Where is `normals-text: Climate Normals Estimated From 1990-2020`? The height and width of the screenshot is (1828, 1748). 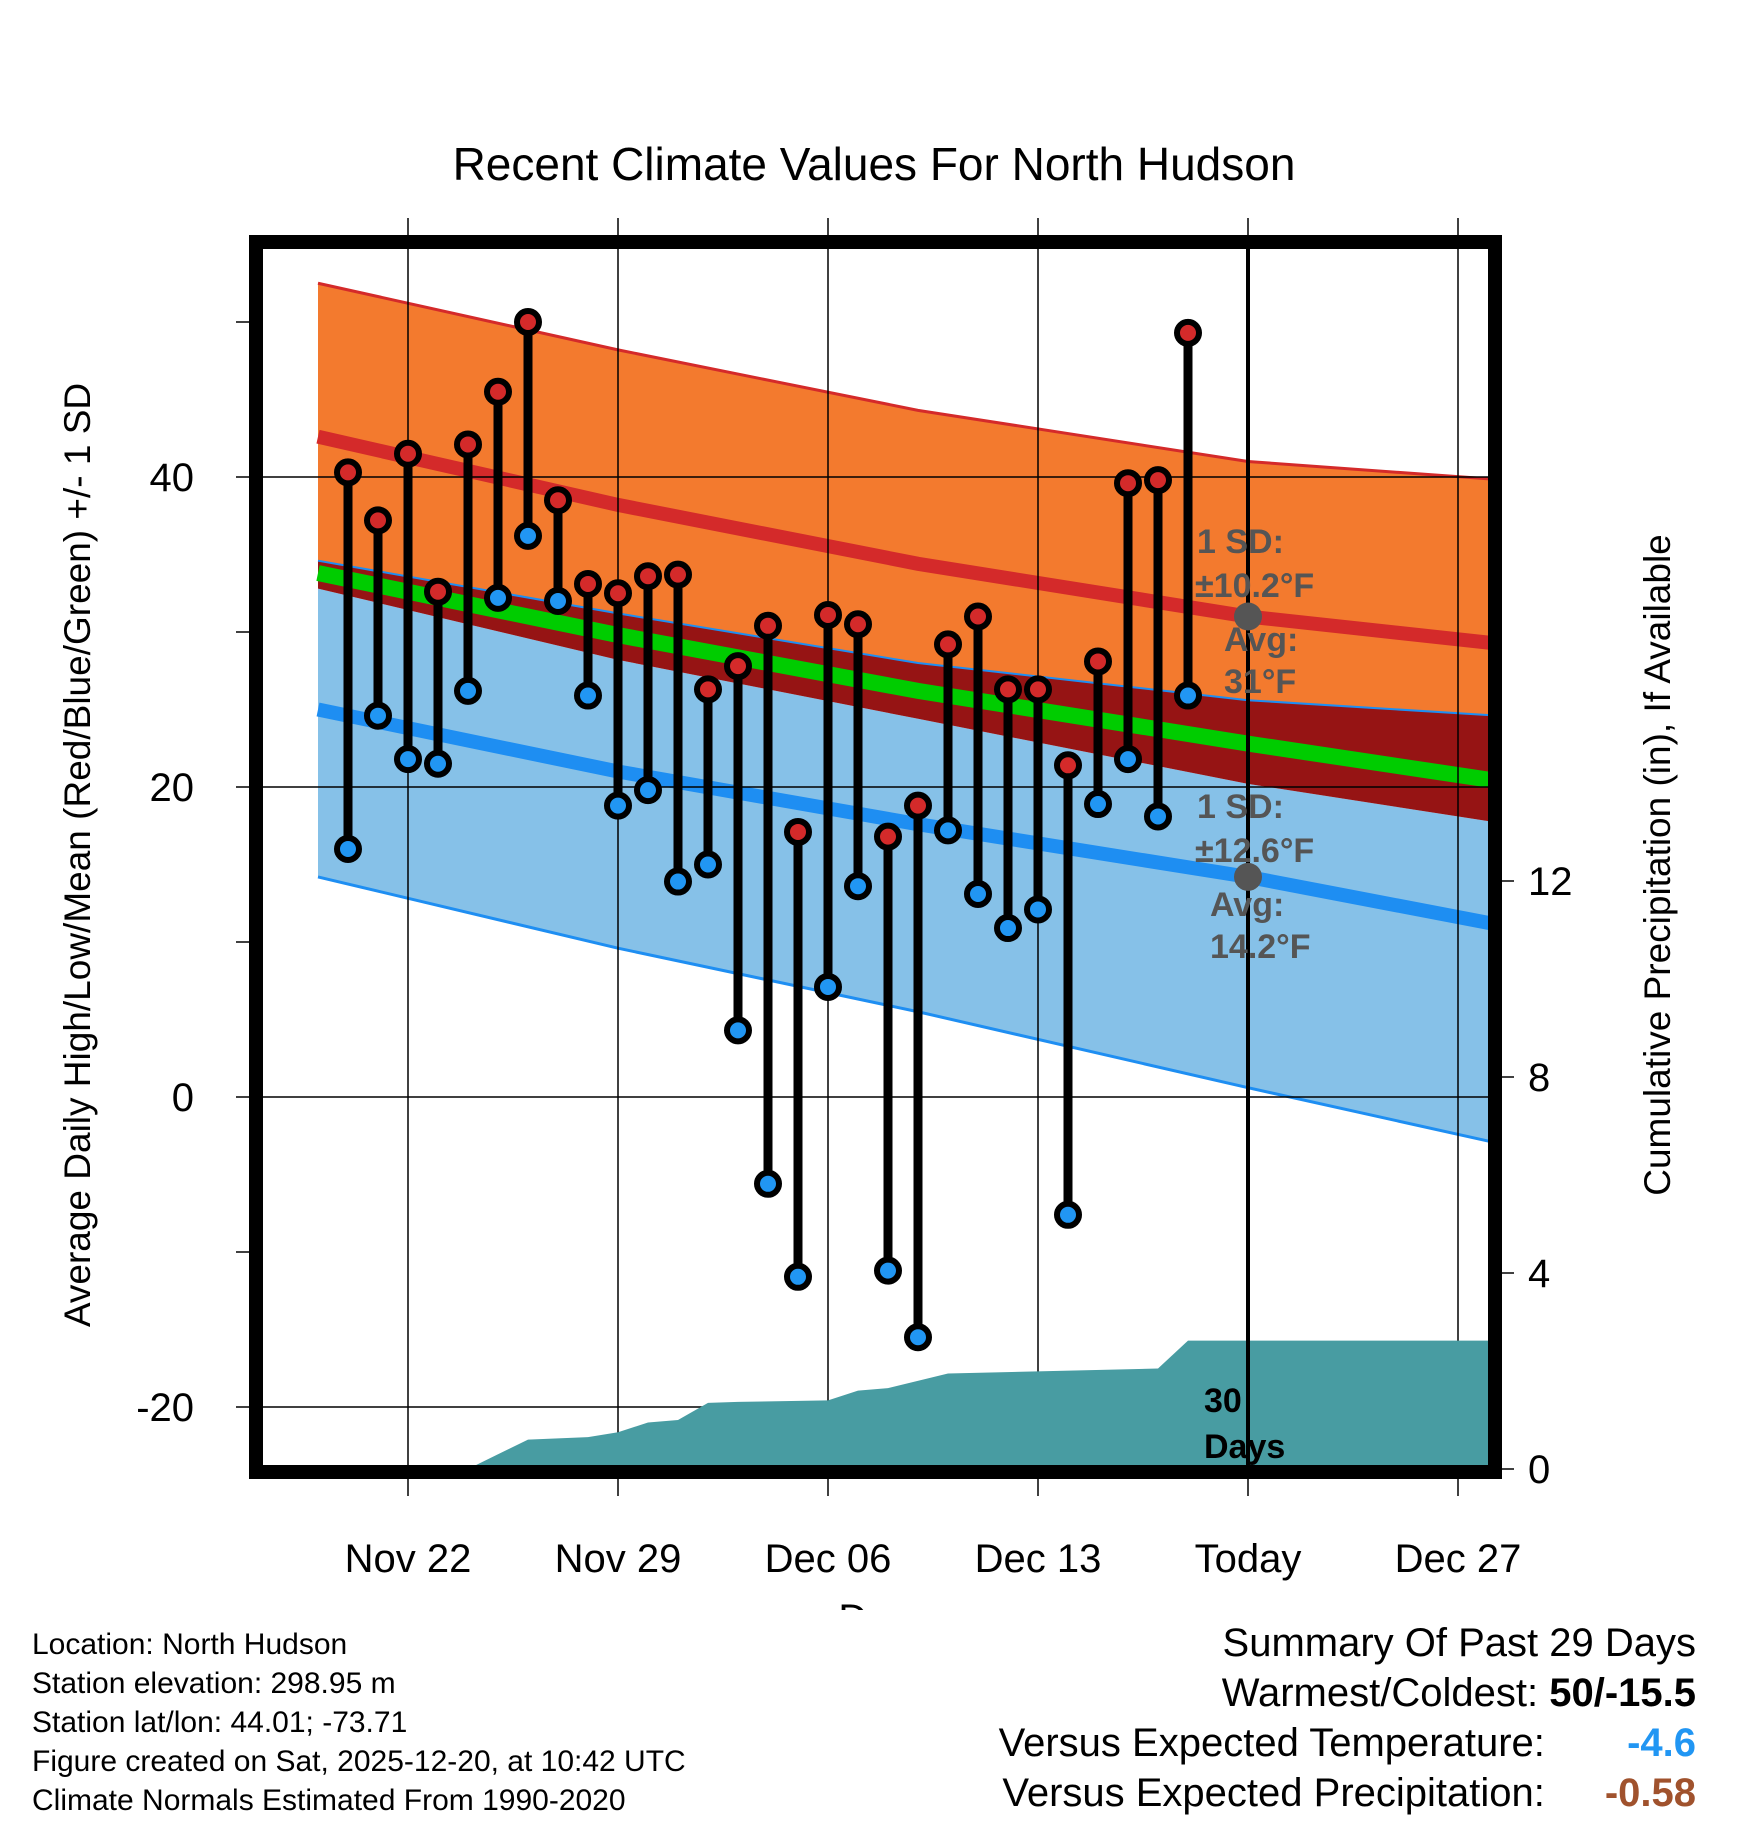 normals-text: Climate Normals Estimated From 1990-2020 is located at coordinates (329, 1800).